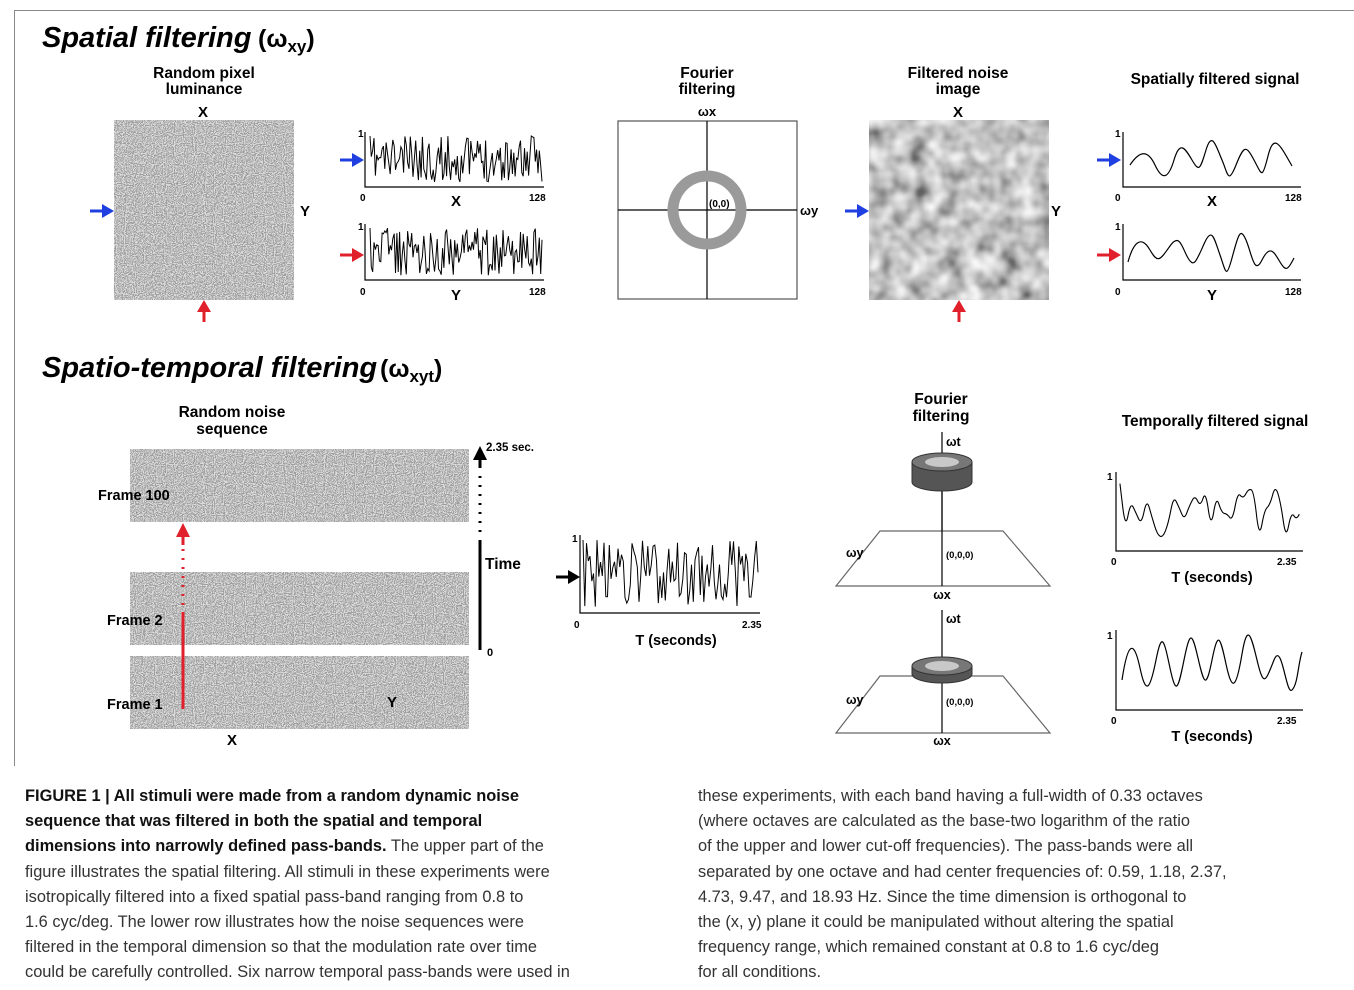 This screenshot has width=1354, height=990. What do you see at coordinates (147, 38) in the screenshot?
I see `top-section-title: Spatial filtering` at bounding box center [147, 38].